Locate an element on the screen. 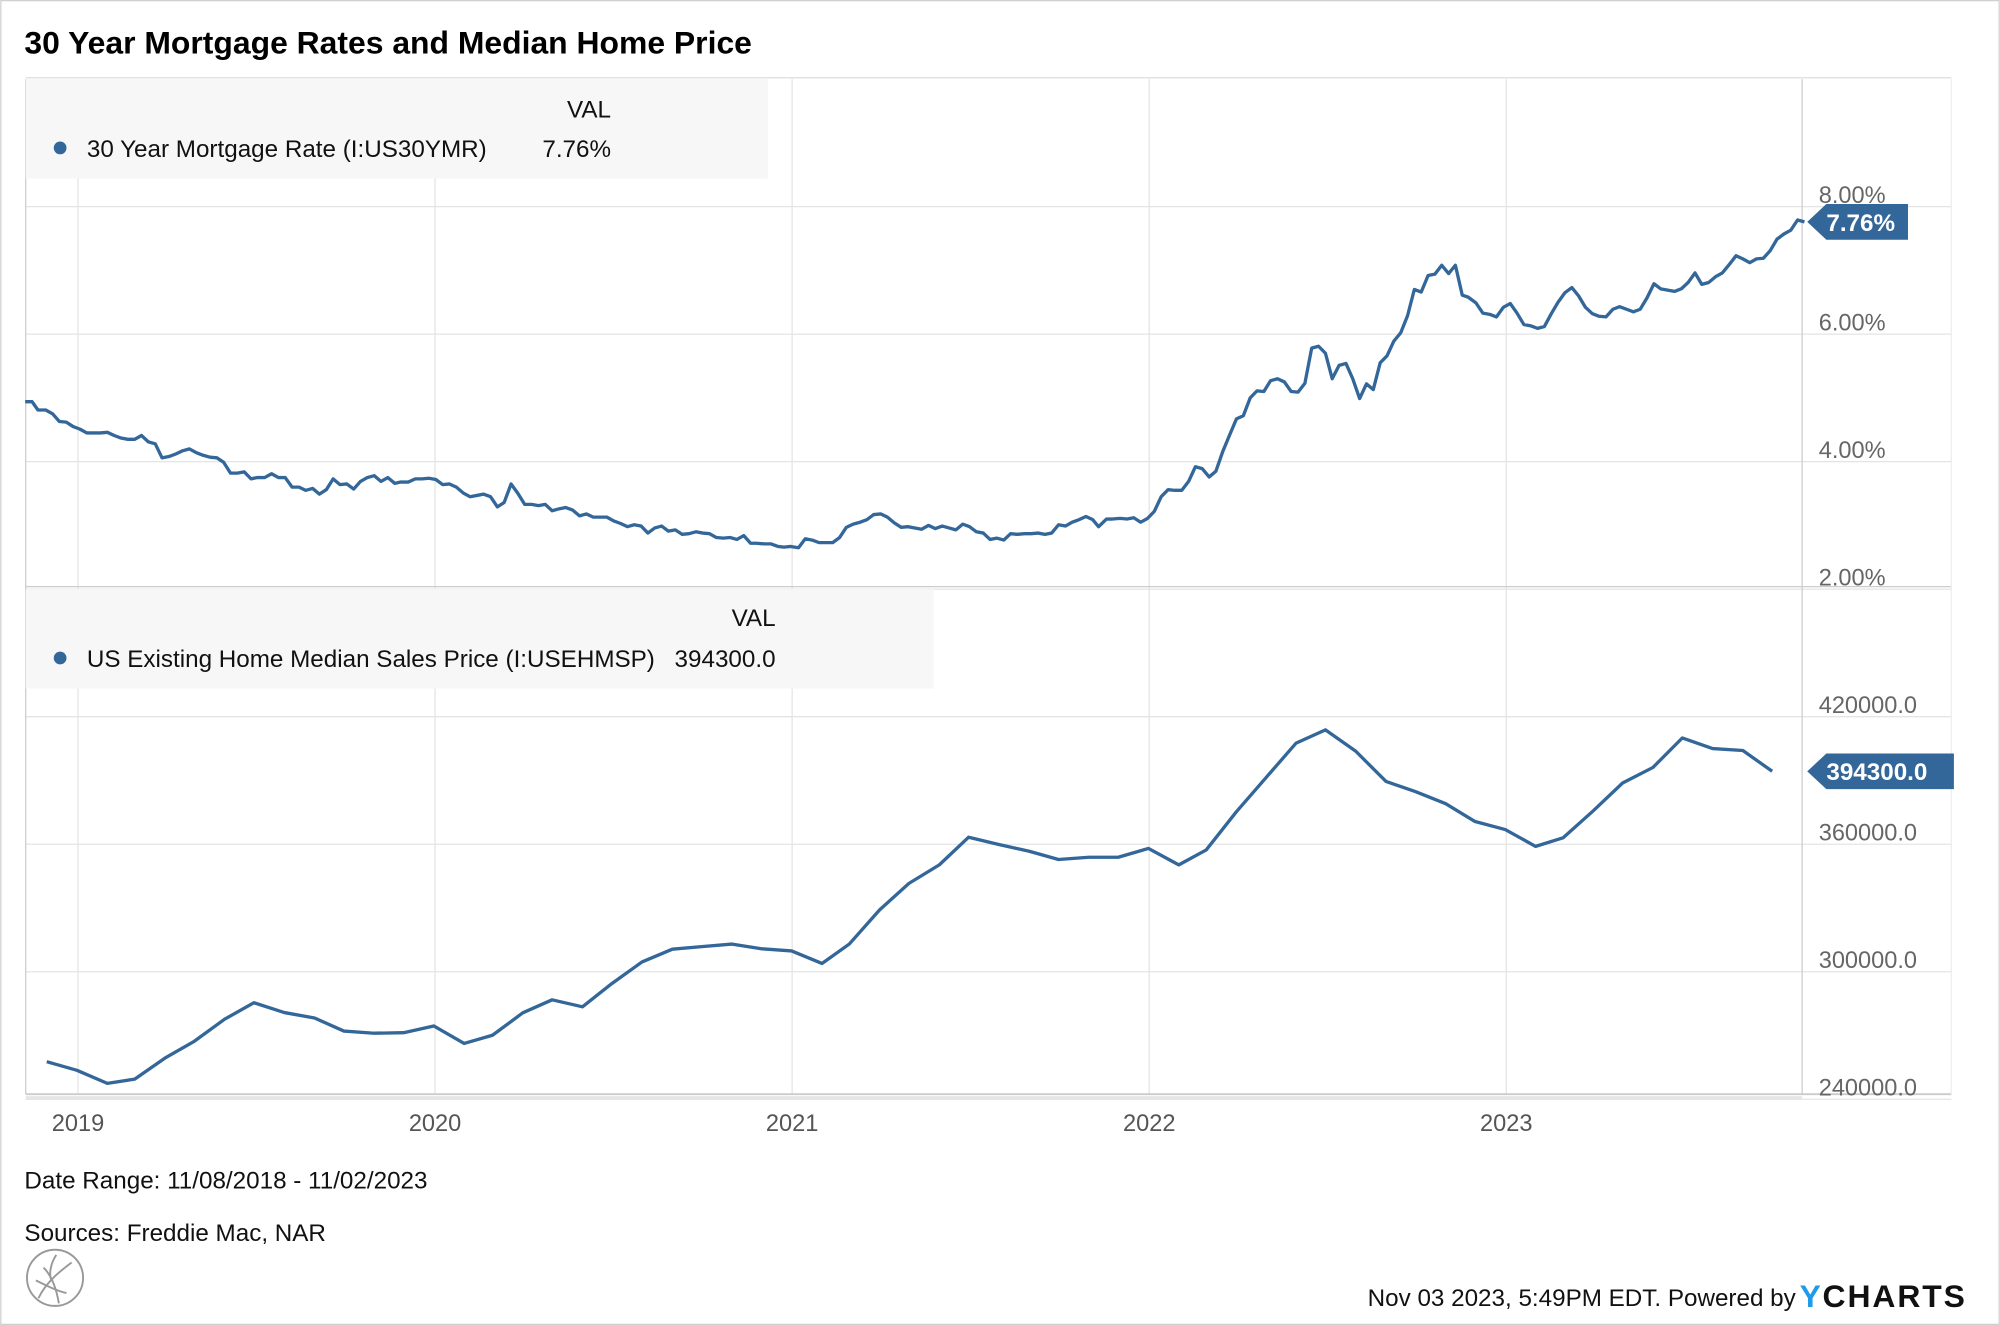  timestamp: Nov 03 2023, 5:49PM EDT. Powered by is located at coordinates (1582, 1298).